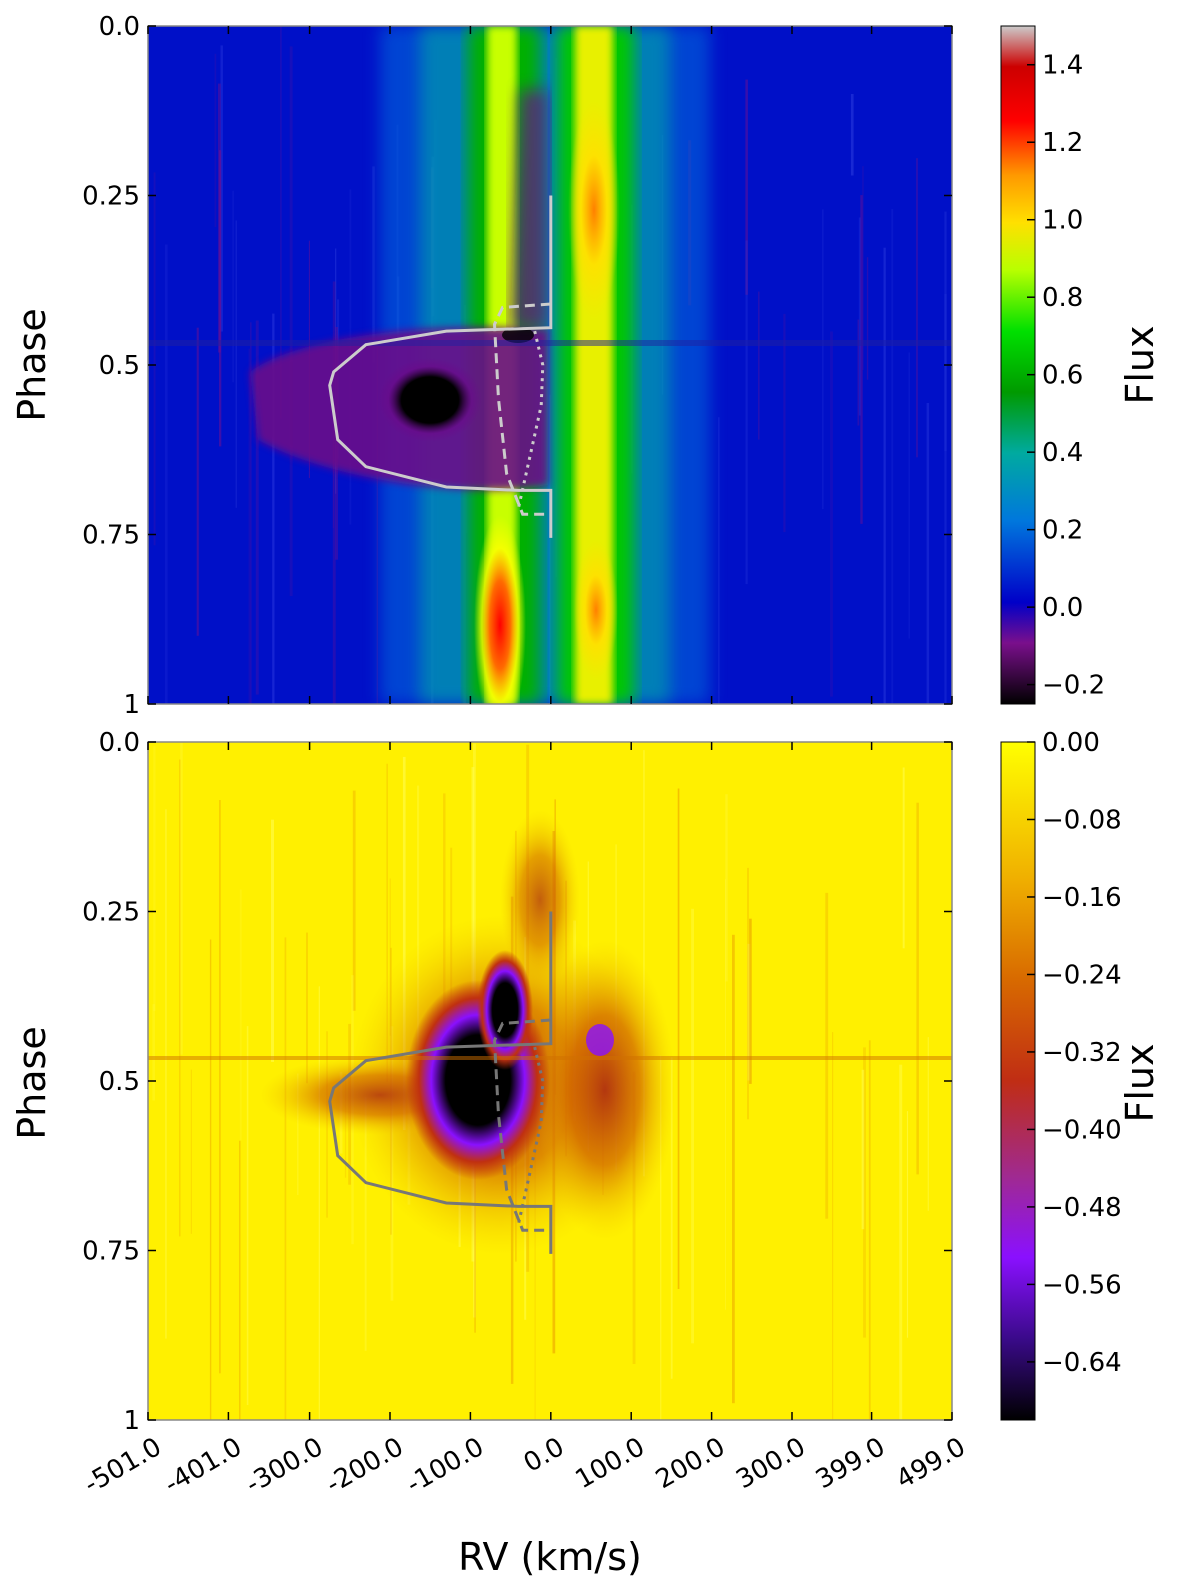  I want to click on x-tick-label: 0.0, so click(544, 1455).